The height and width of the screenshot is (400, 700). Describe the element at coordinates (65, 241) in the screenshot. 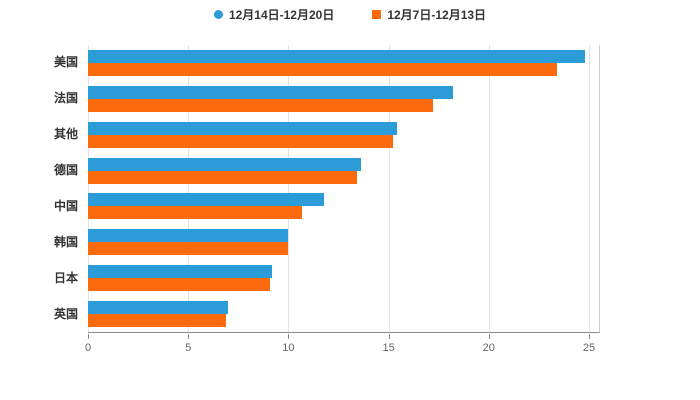

I see `category-label-6: 韩国` at that location.